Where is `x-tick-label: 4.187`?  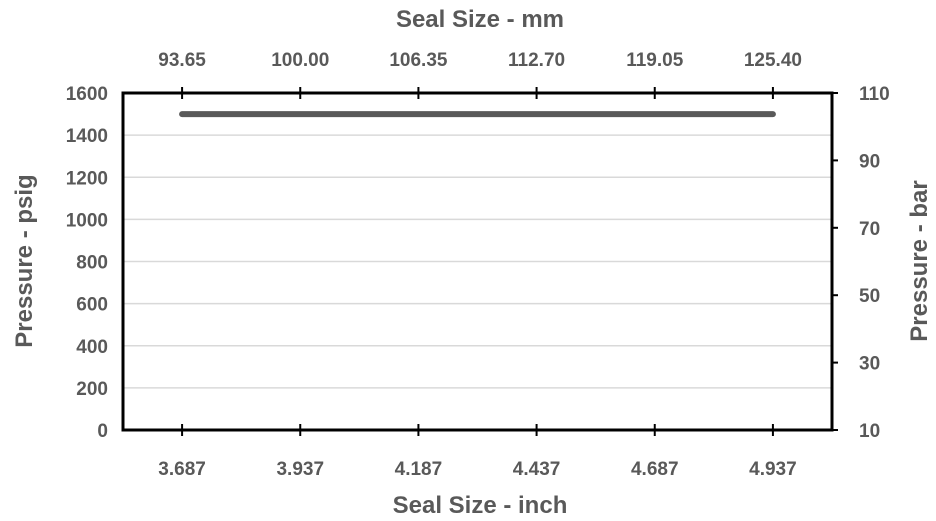
x-tick-label: 4.187 is located at coordinates (419, 469).